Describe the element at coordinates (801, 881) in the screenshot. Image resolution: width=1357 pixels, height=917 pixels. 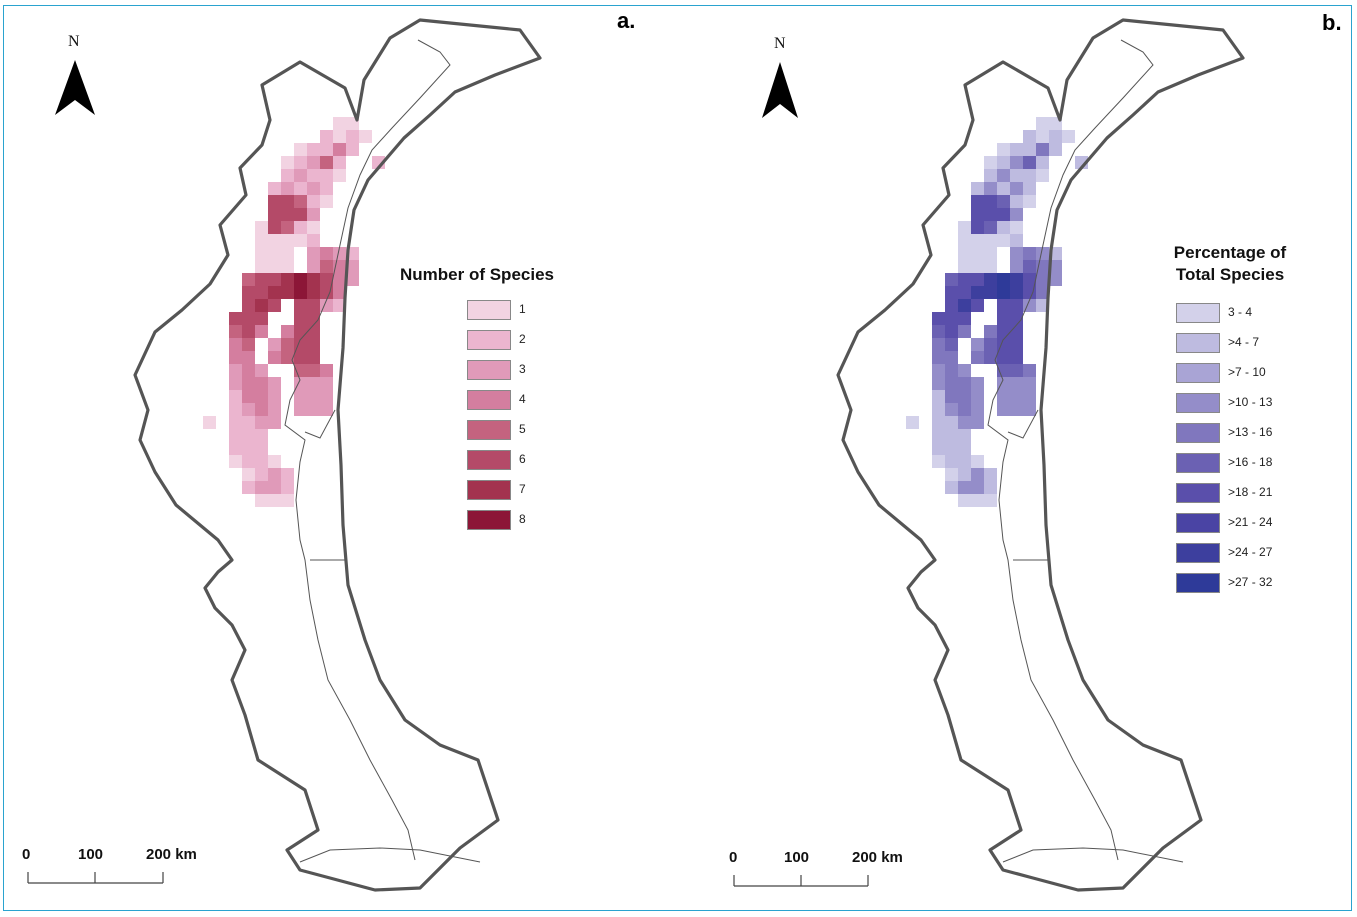
I see `scale-bar-b` at that location.